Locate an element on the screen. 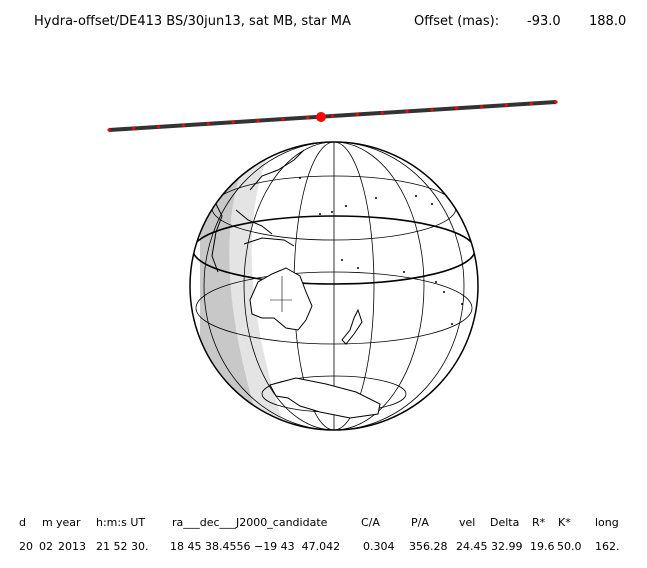 The image size is (647, 568). cell-d: 20 is located at coordinates (26, 546).